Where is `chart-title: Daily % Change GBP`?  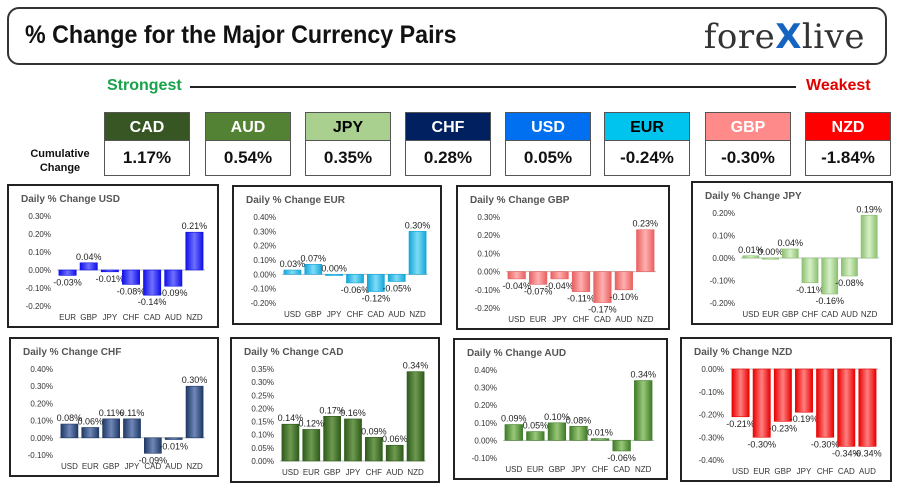 chart-title: Daily % Change GBP is located at coordinates (520, 200).